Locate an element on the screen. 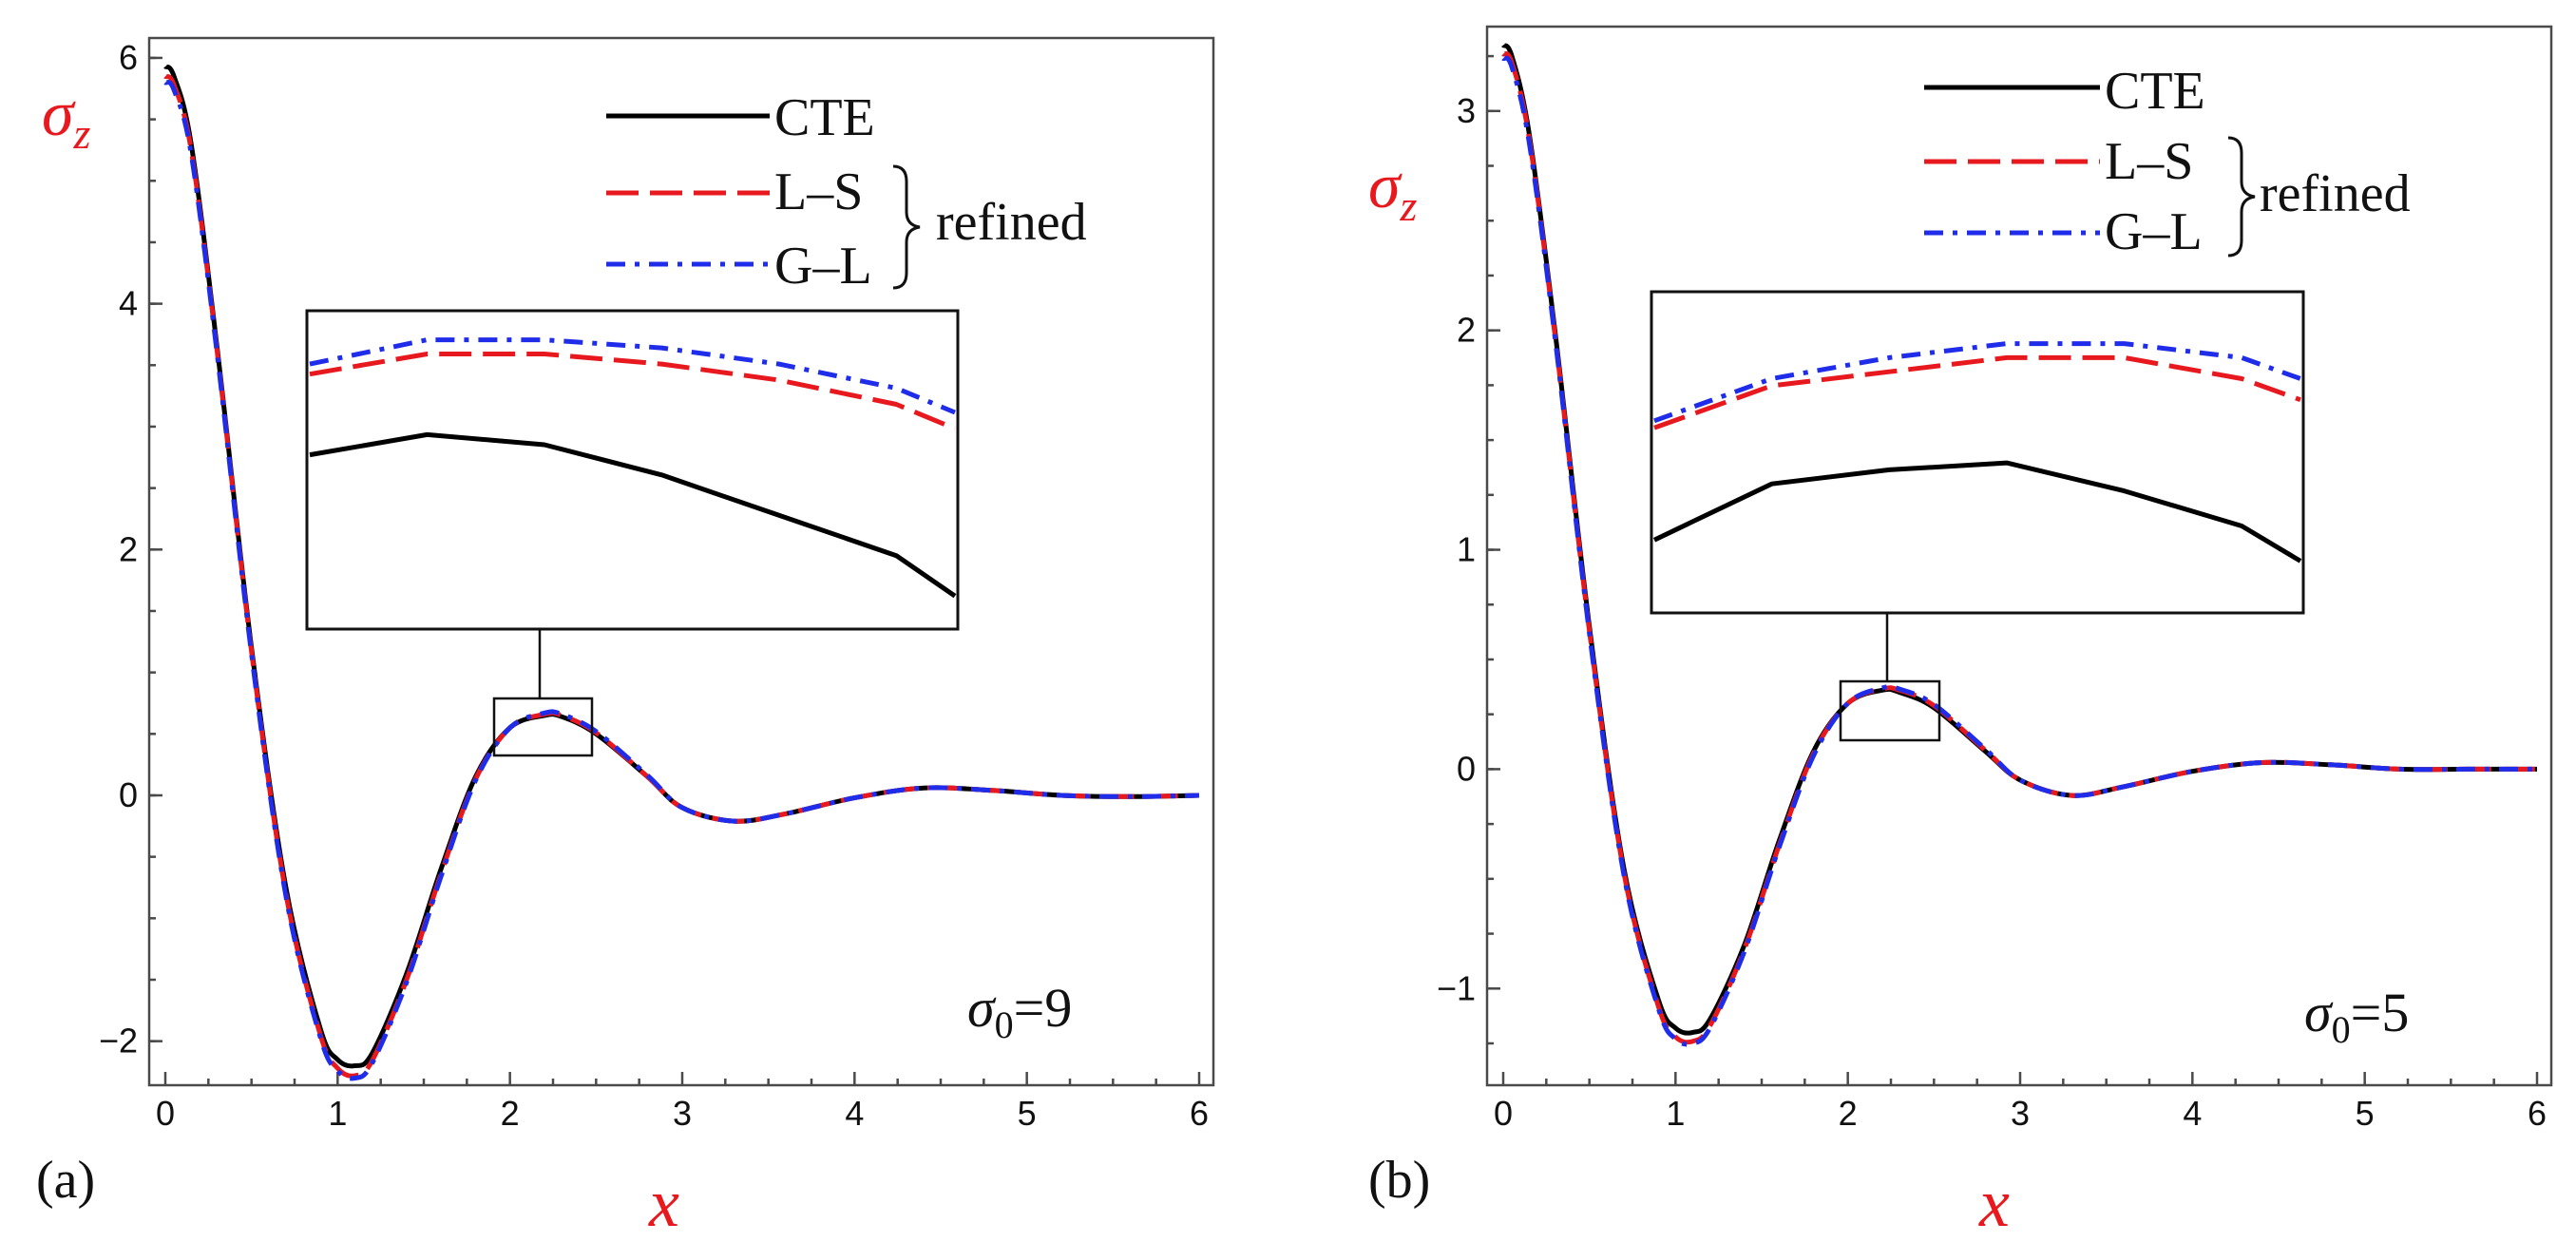  parameter-label: σ0=9 is located at coordinates (1019, 1011).